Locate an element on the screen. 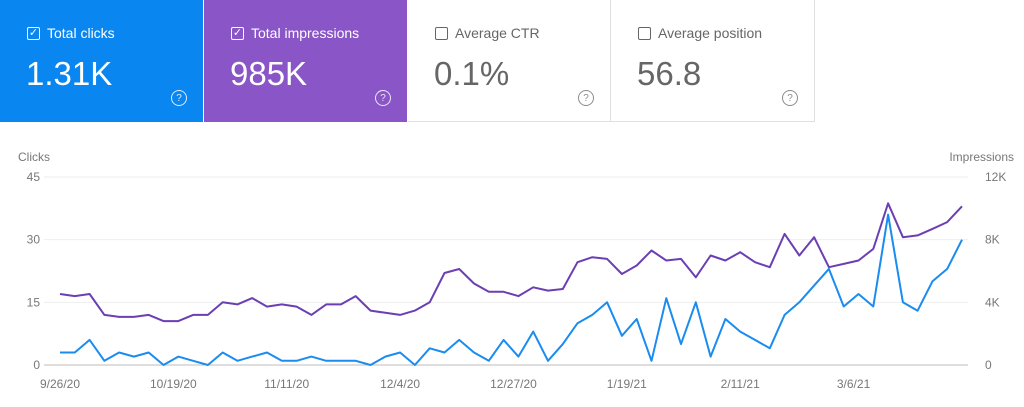 Image resolution: width=1024 pixels, height=407 pixels. x-tick-label: 12/27/20 is located at coordinates (513, 384).